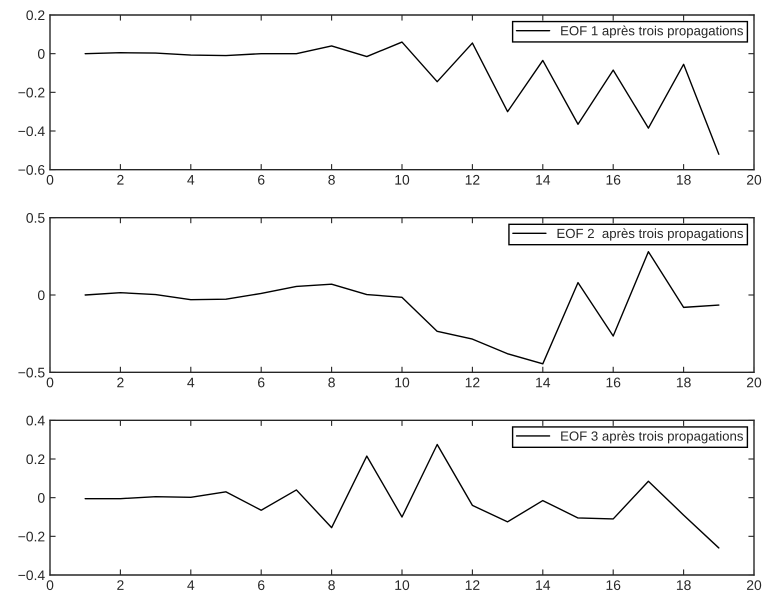  What do you see at coordinates (402, 496) in the screenshot?
I see `line-series` at bounding box center [402, 496].